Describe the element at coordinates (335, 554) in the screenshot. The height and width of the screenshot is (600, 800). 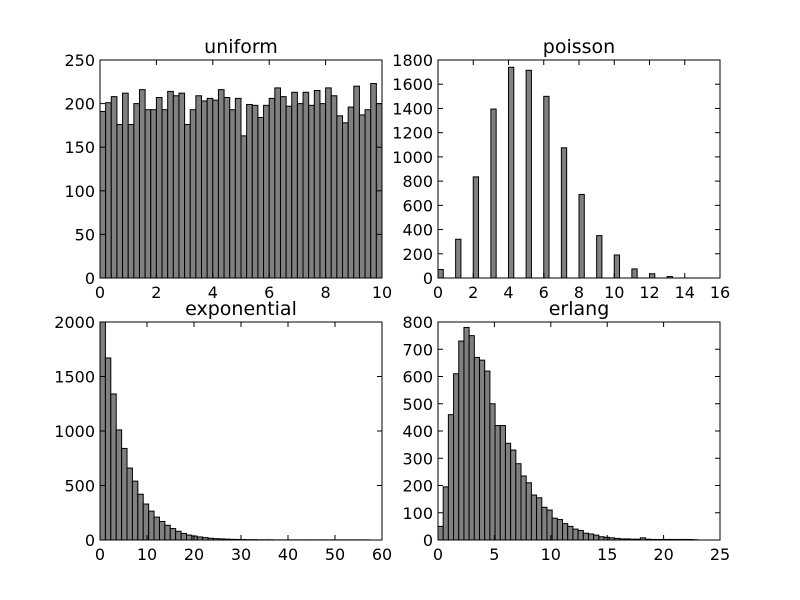
I see `xtick-label-exponential: 50` at that location.